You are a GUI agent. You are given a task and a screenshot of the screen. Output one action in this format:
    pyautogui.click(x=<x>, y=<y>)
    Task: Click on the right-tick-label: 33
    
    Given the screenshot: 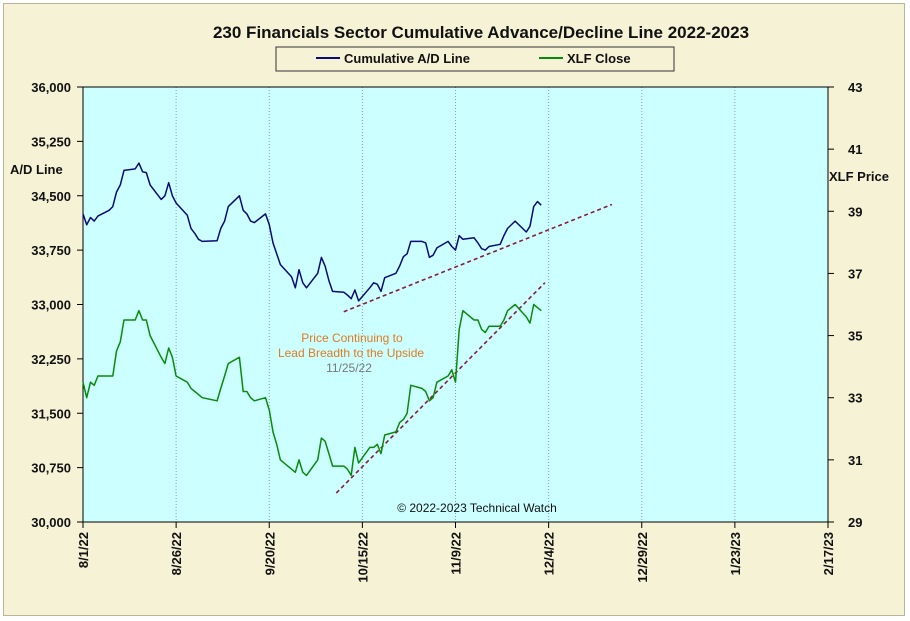 What is the action you would take?
    pyautogui.click(x=855, y=398)
    